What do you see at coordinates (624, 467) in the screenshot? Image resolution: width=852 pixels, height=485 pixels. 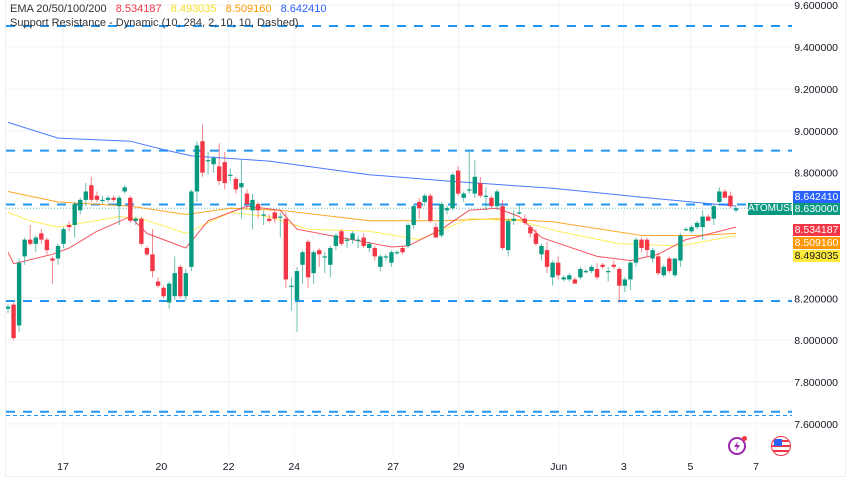 I see `x-tick-label: 3` at bounding box center [624, 467].